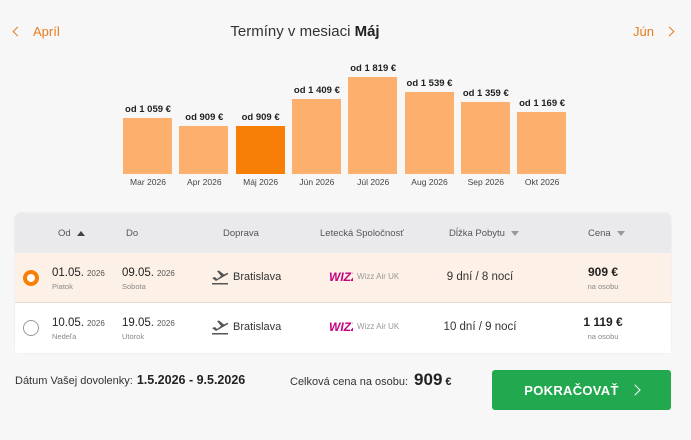 The width and height of the screenshot is (691, 440). I want to click on continue-button: POKRAČOVAŤ, so click(581, 390).